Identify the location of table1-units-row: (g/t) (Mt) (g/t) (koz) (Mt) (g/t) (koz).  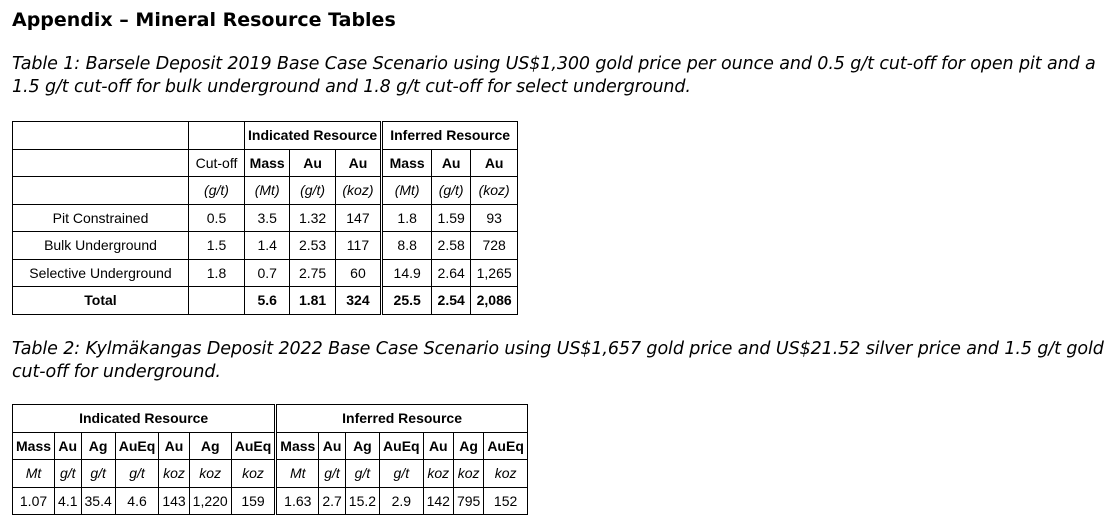
(265, 190).